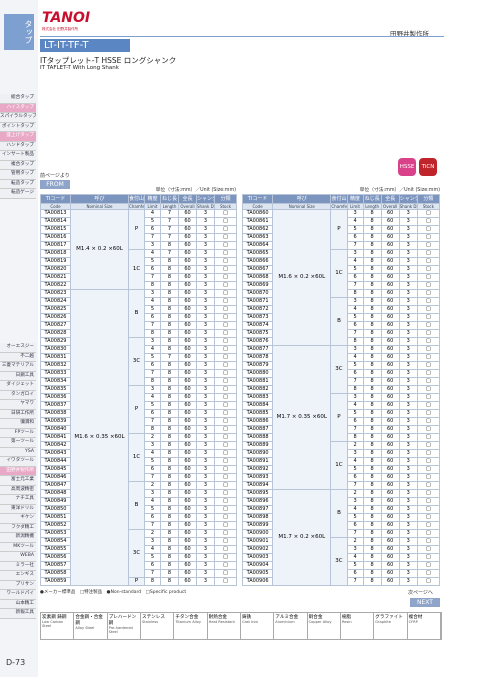  Describe the element at coordinates (136, 269) in the screenshot. I see `chamfer-cell: 1C` at that location.